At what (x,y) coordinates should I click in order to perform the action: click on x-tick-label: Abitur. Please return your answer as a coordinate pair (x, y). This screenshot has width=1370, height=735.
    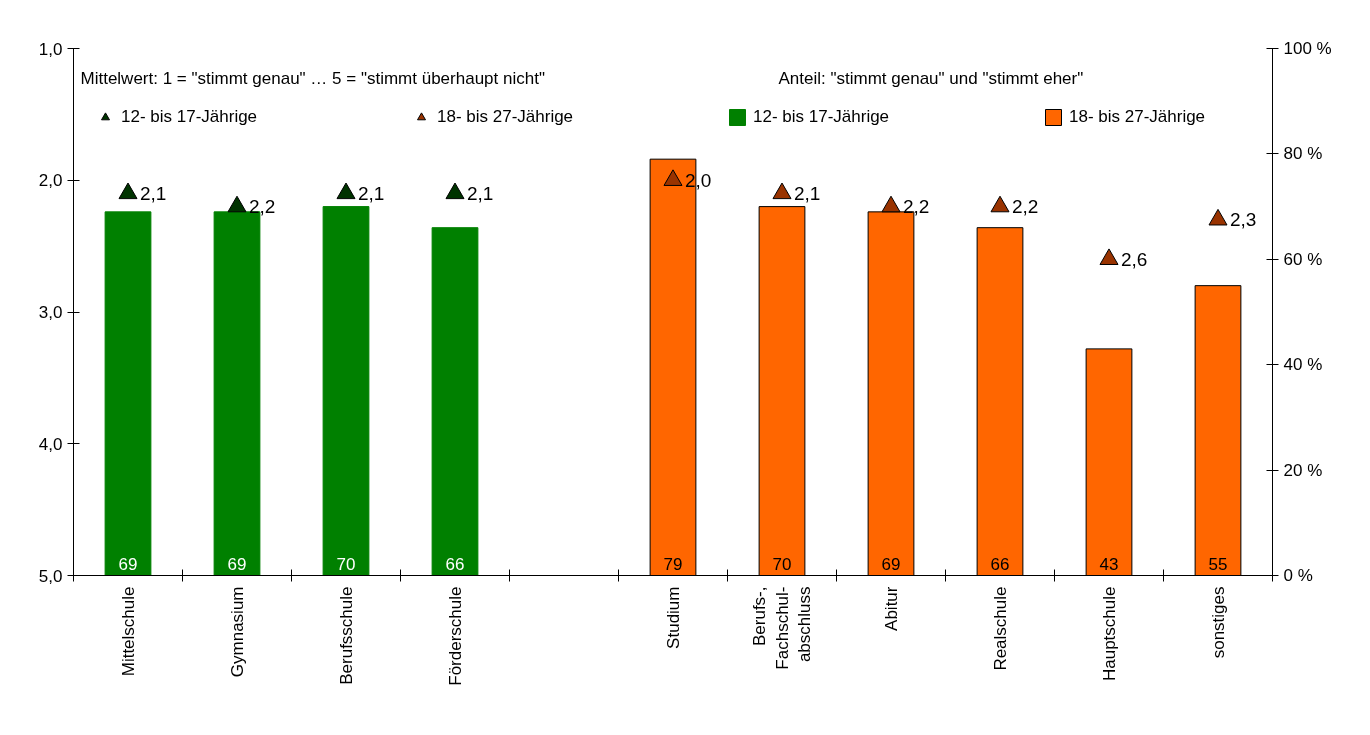
    Looking at the image, I should click on (891, 608).